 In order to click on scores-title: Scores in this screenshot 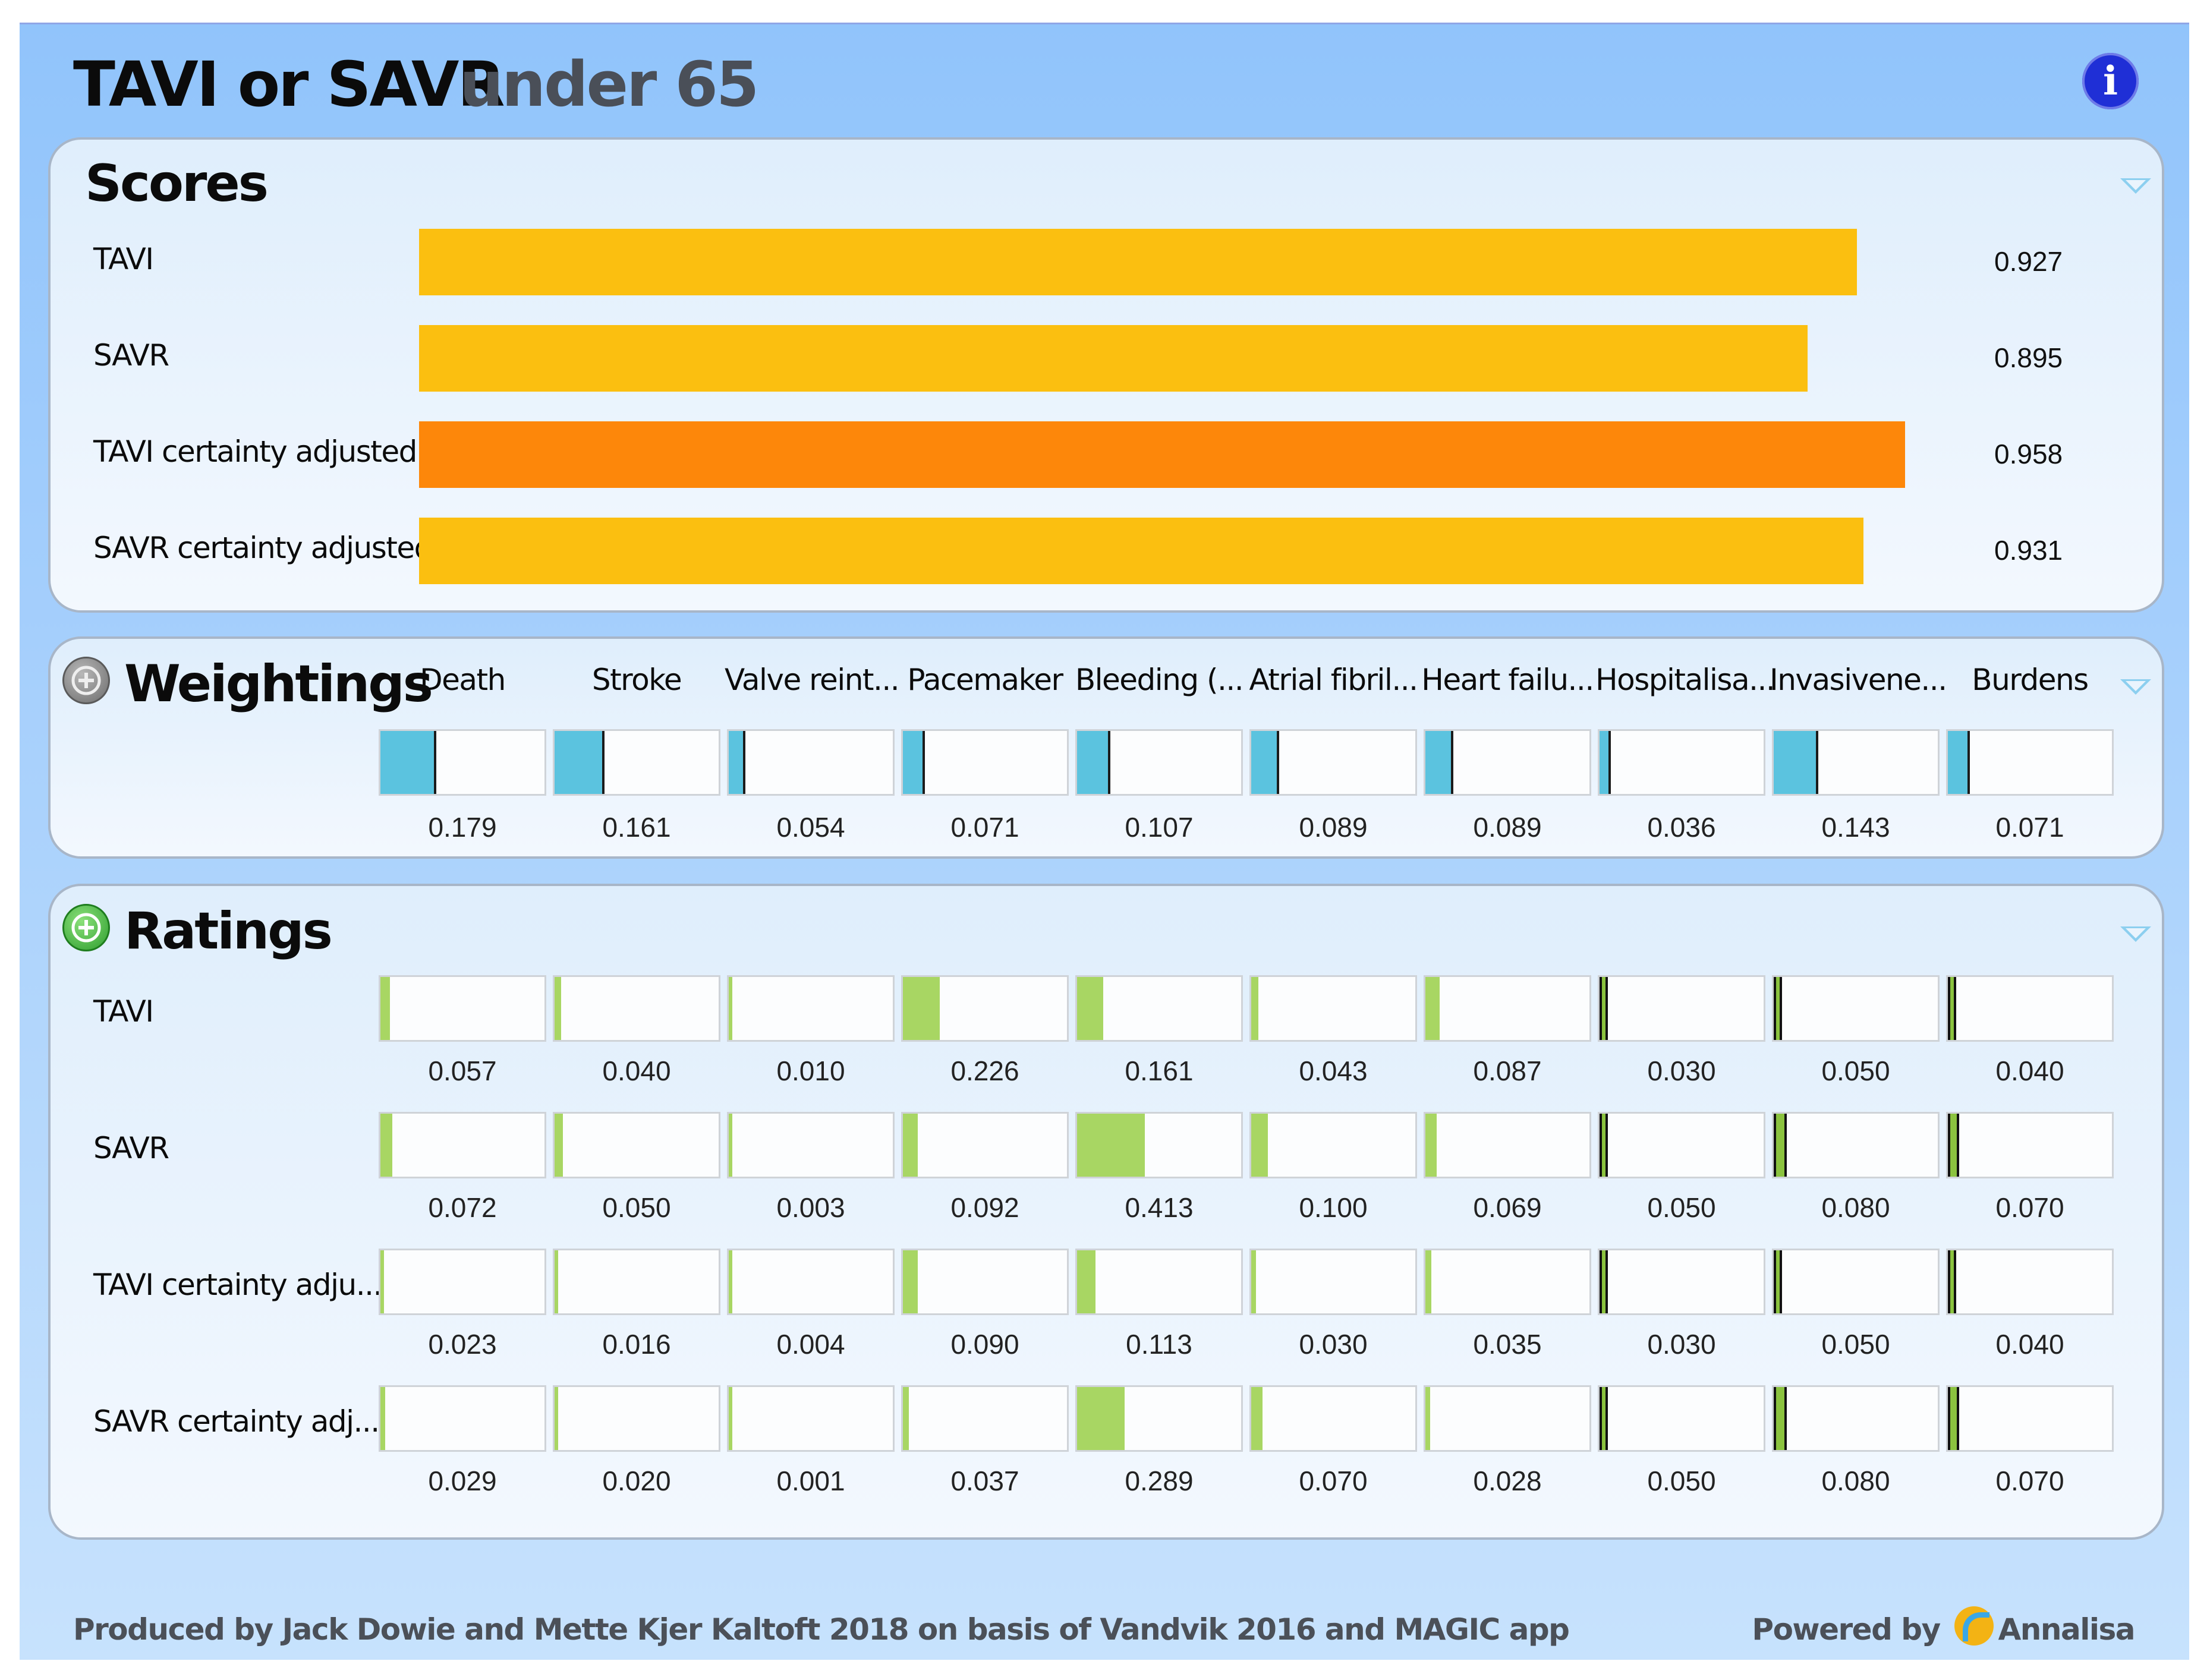, I will do `click(177, 183)`.